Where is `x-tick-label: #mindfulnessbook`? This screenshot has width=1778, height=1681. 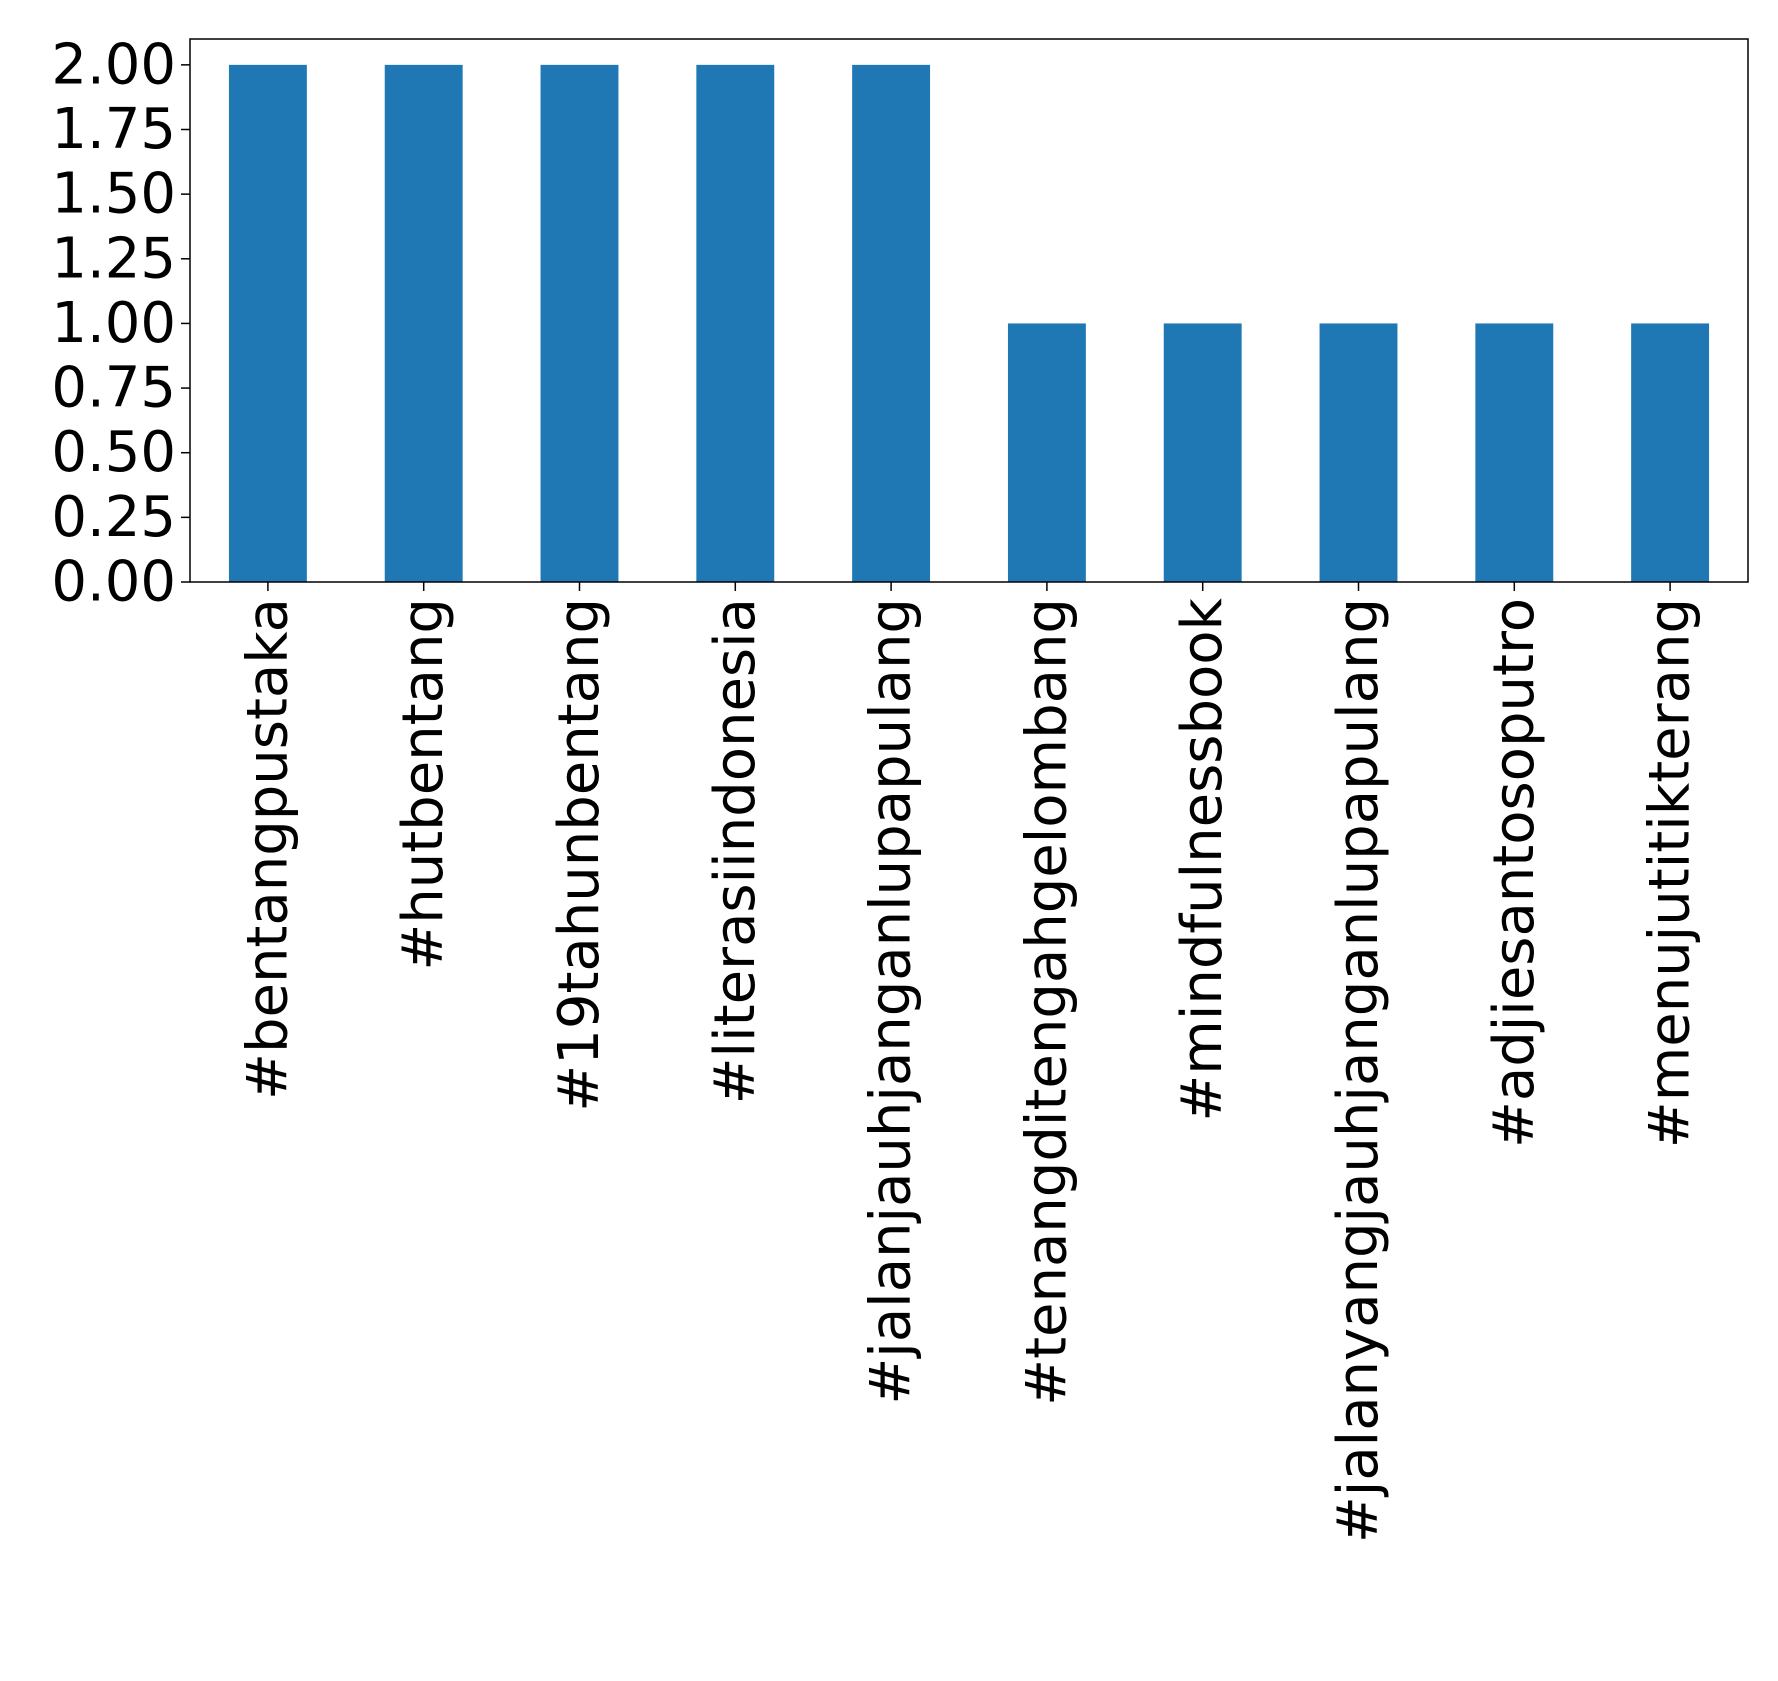 x-tick-label: #mindfulnessbook is located at coordinates (1202, 859).